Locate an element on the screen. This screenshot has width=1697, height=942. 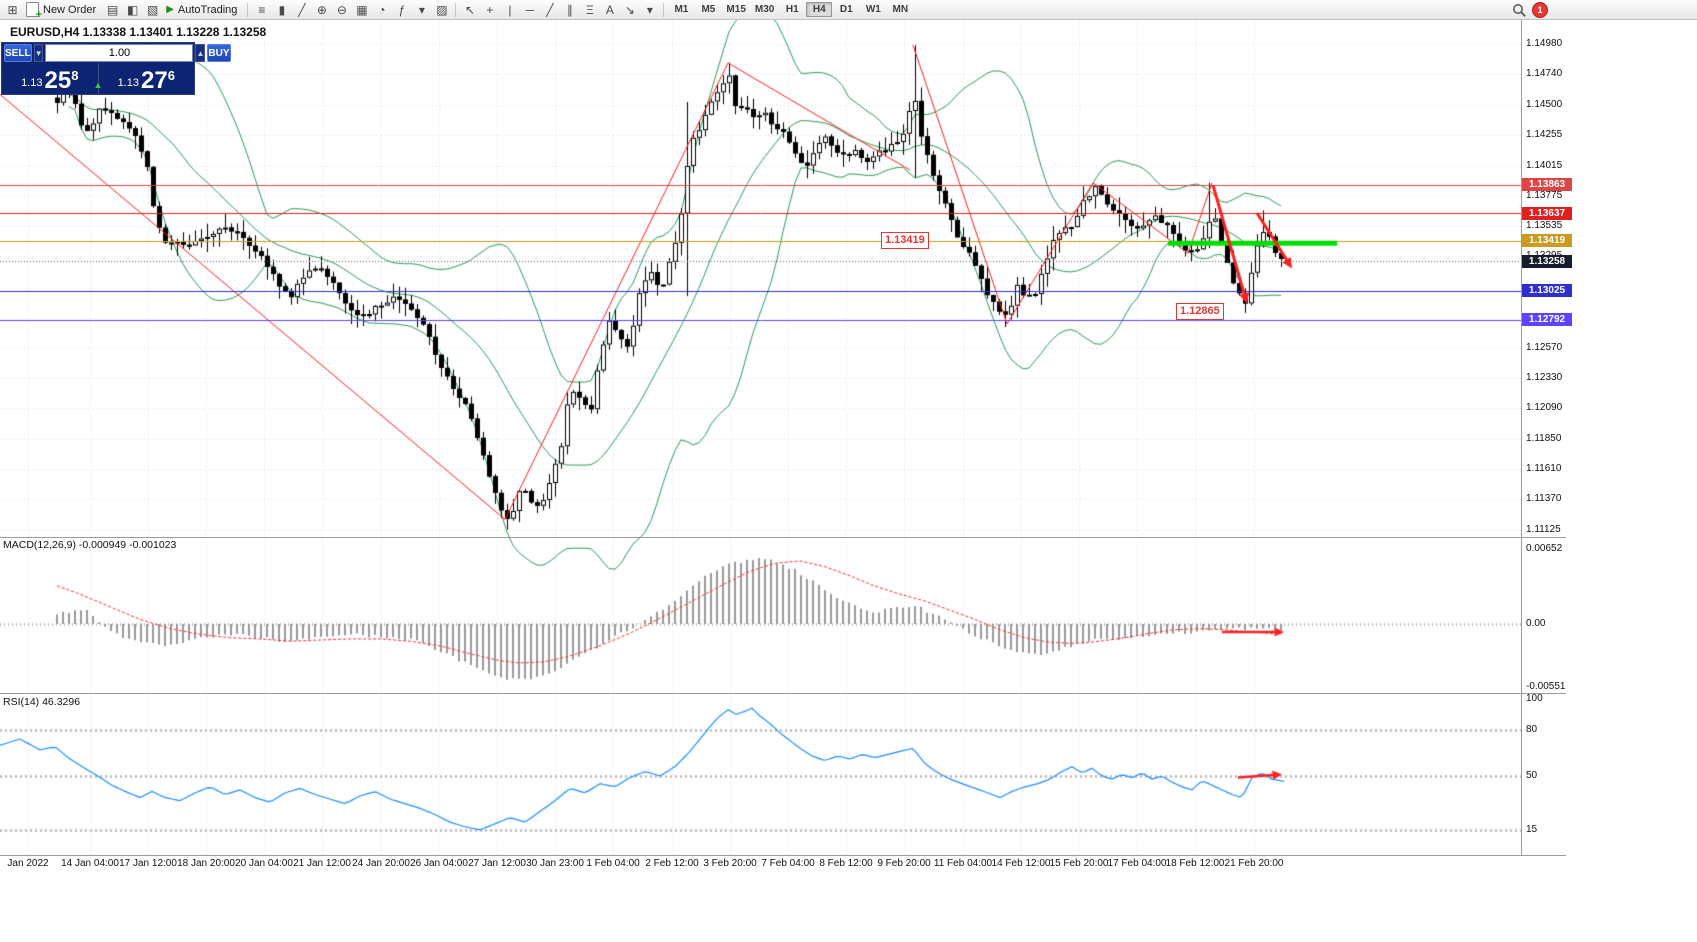
buy-price: ▲ 1.13 27 6 is located at coordinates (144, 78).